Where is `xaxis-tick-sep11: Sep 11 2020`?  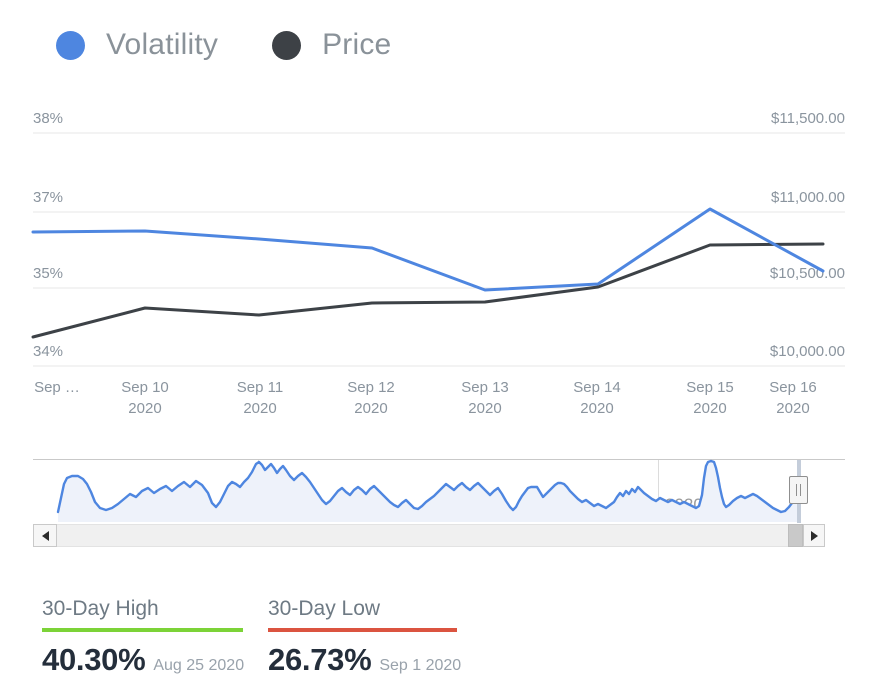
xaxis-tick-sep11: Sep 11 2020 is located at coordinates (260, 398).